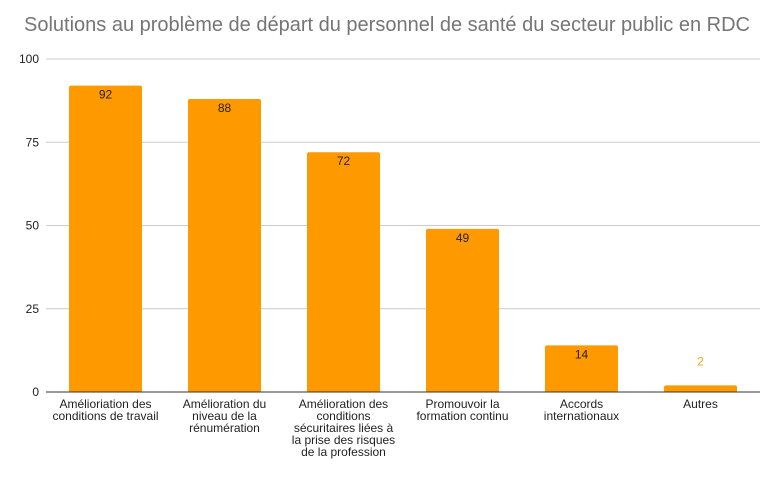  I want to click on x-tick-label-line: sécuritaires liées à, so click(344, 428).